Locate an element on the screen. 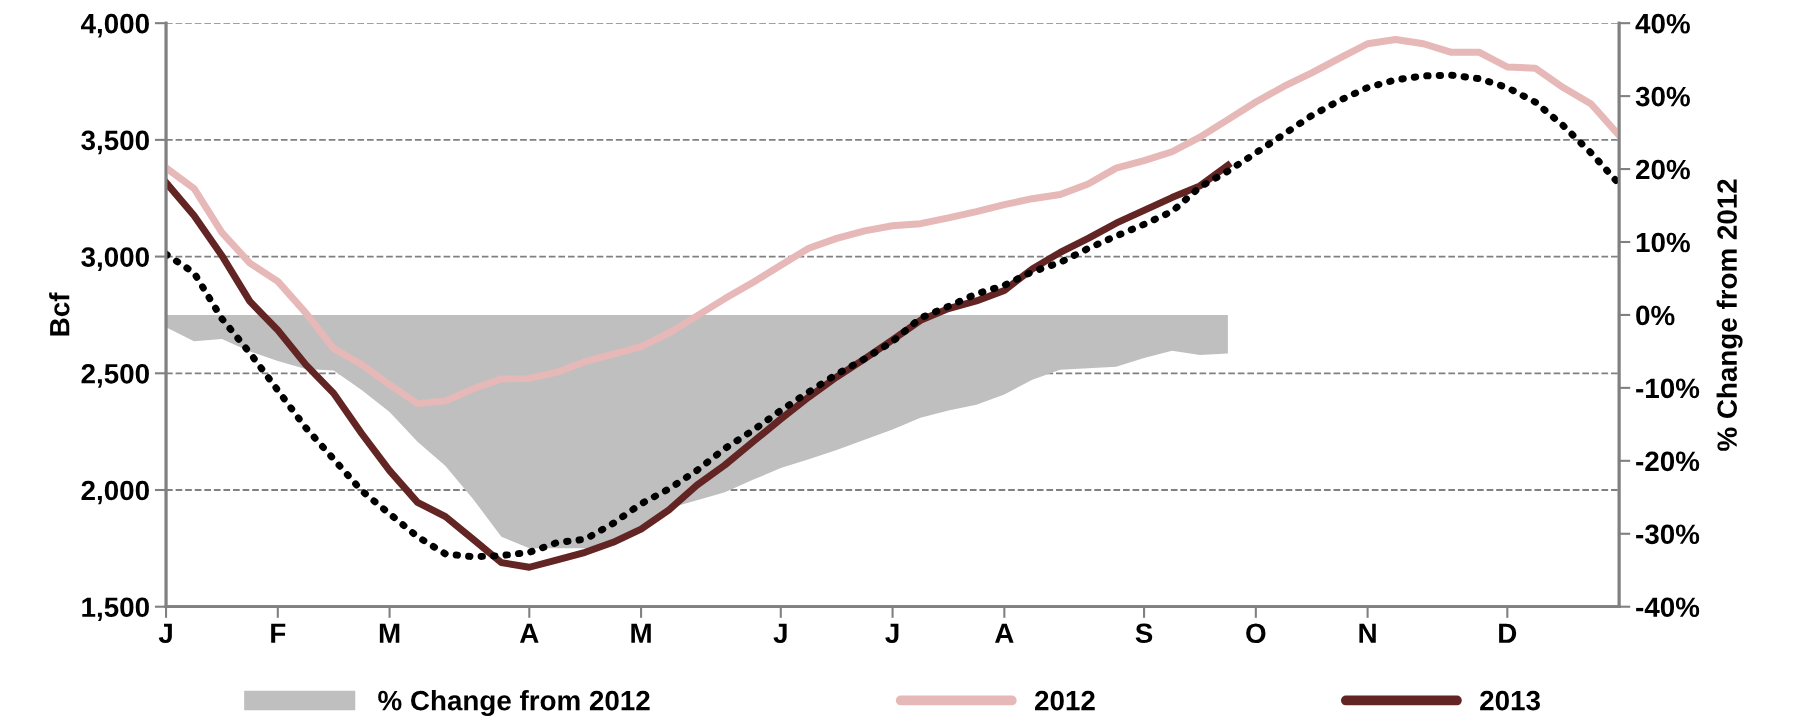 The image size is (1795, 724). x-tick-label: O is located at coordinates (1256, 633).